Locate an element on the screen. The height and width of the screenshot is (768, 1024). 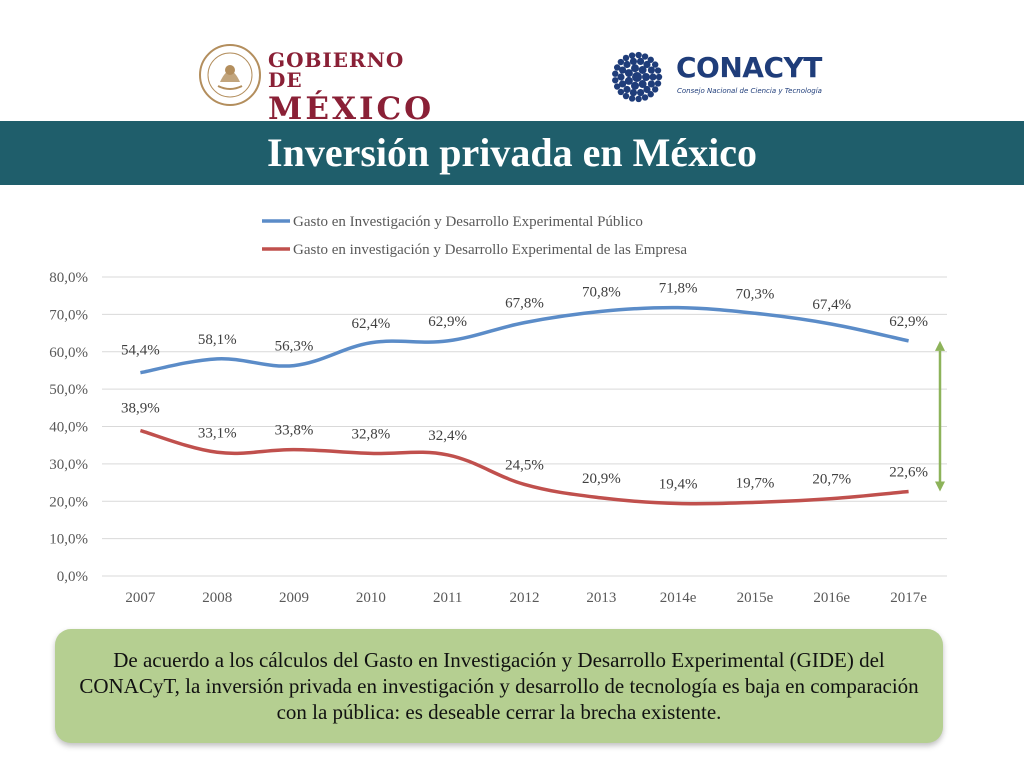
data-label: 32,8% is located at coordinates (370, 434).